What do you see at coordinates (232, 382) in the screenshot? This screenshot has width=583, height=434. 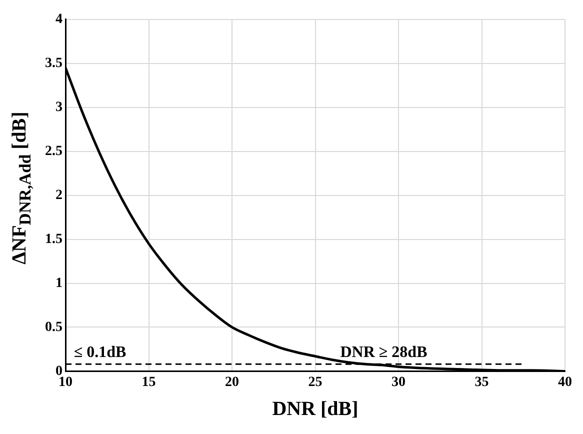 I see `x-tick-label: 20` at bounding box center [232, 382].